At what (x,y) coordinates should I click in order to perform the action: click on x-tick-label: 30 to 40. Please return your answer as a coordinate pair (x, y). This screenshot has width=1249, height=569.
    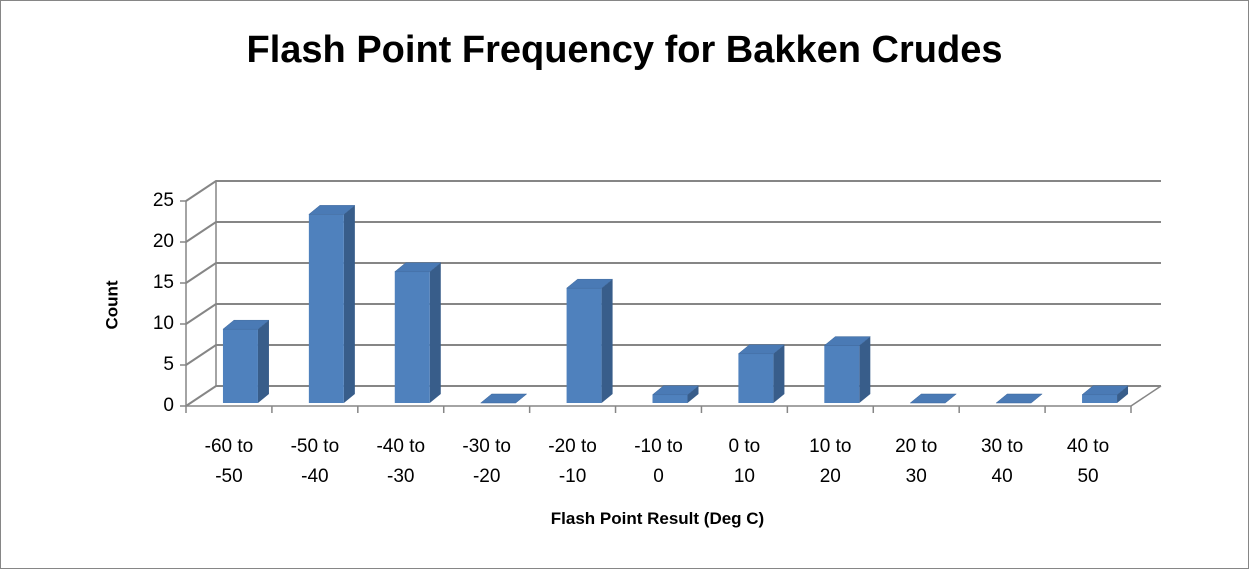
    Looking at the image, I should click on (1002, 461).